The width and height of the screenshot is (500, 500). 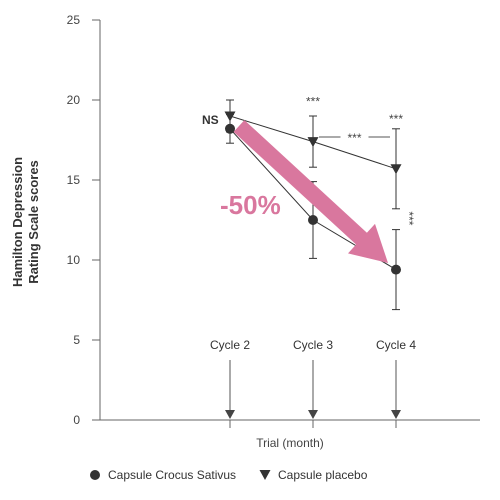 I want to click on legend: Capsule Crocus Sativus Capsule placebo, so click(x=229, y=475).